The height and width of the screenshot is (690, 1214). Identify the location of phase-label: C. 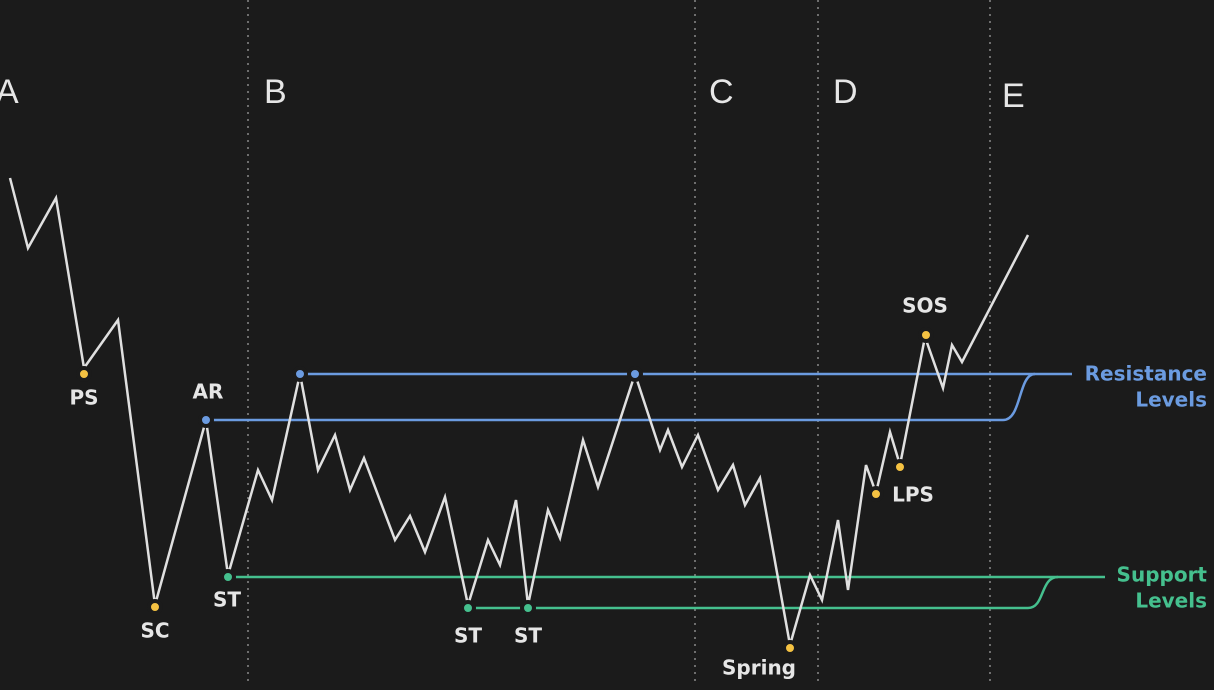
(721, 92).